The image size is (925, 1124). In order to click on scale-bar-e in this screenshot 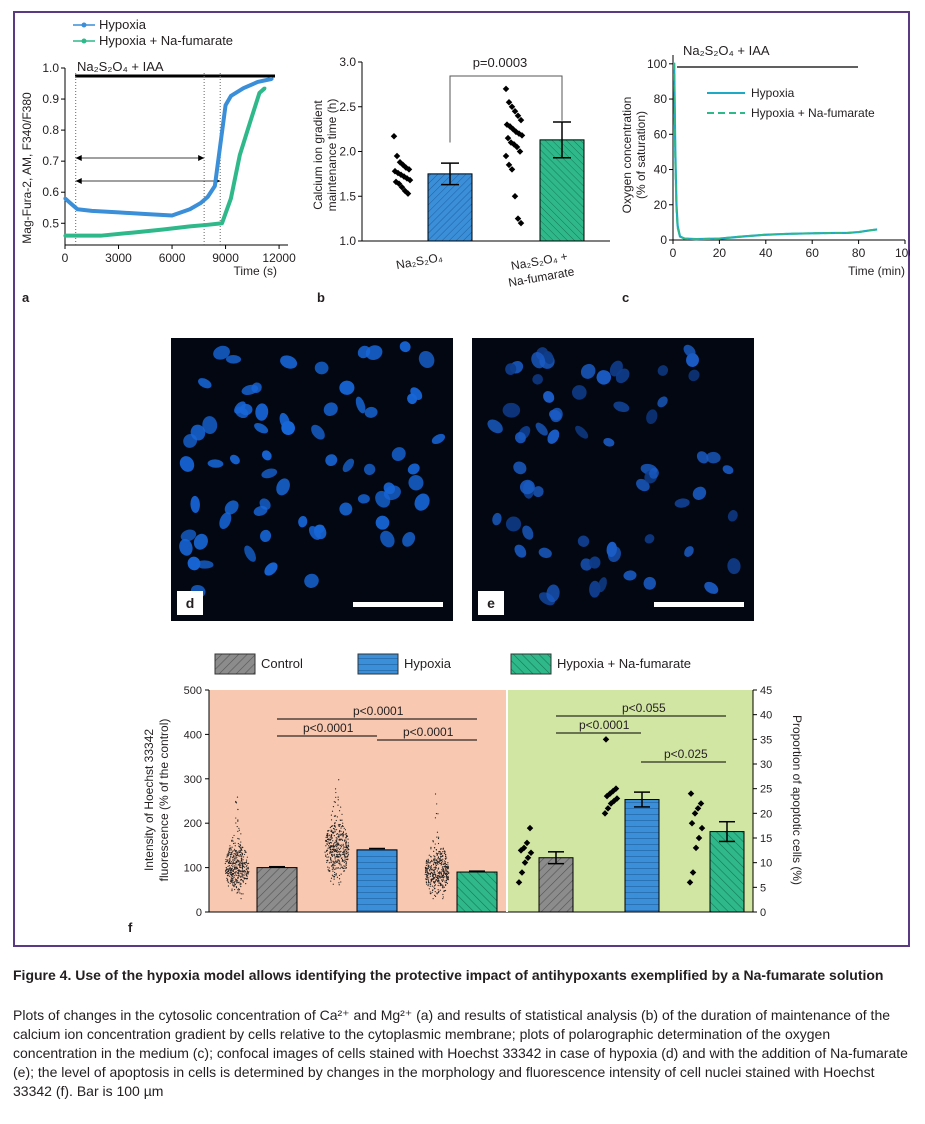, I will do `click(699, 604)`.